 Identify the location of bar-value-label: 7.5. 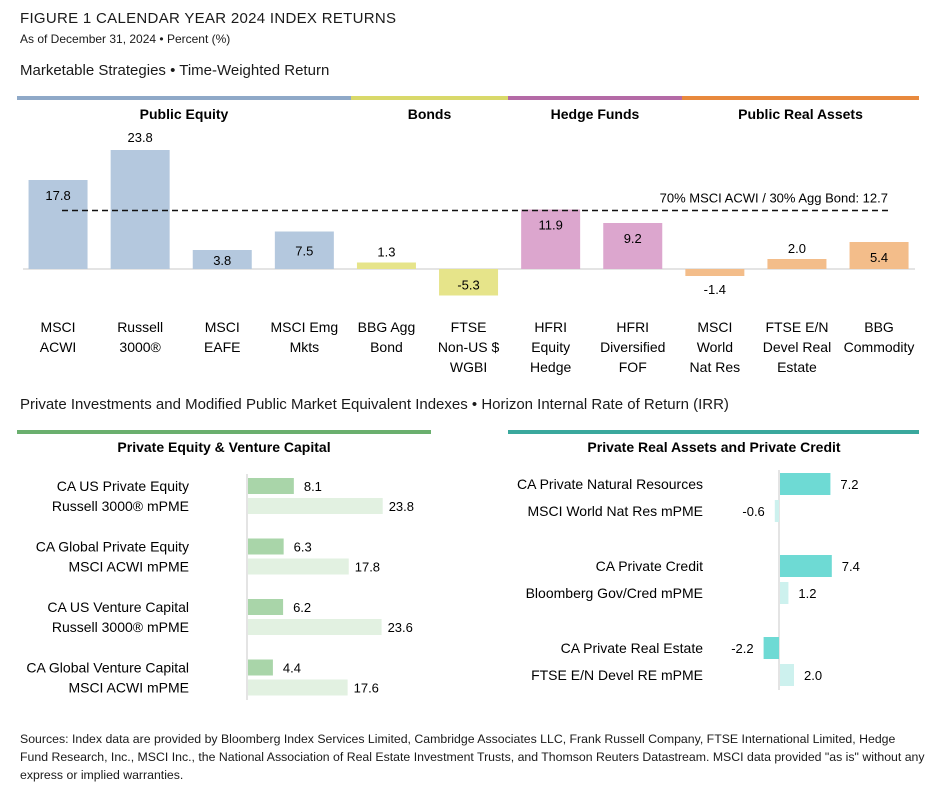
(304, 251).